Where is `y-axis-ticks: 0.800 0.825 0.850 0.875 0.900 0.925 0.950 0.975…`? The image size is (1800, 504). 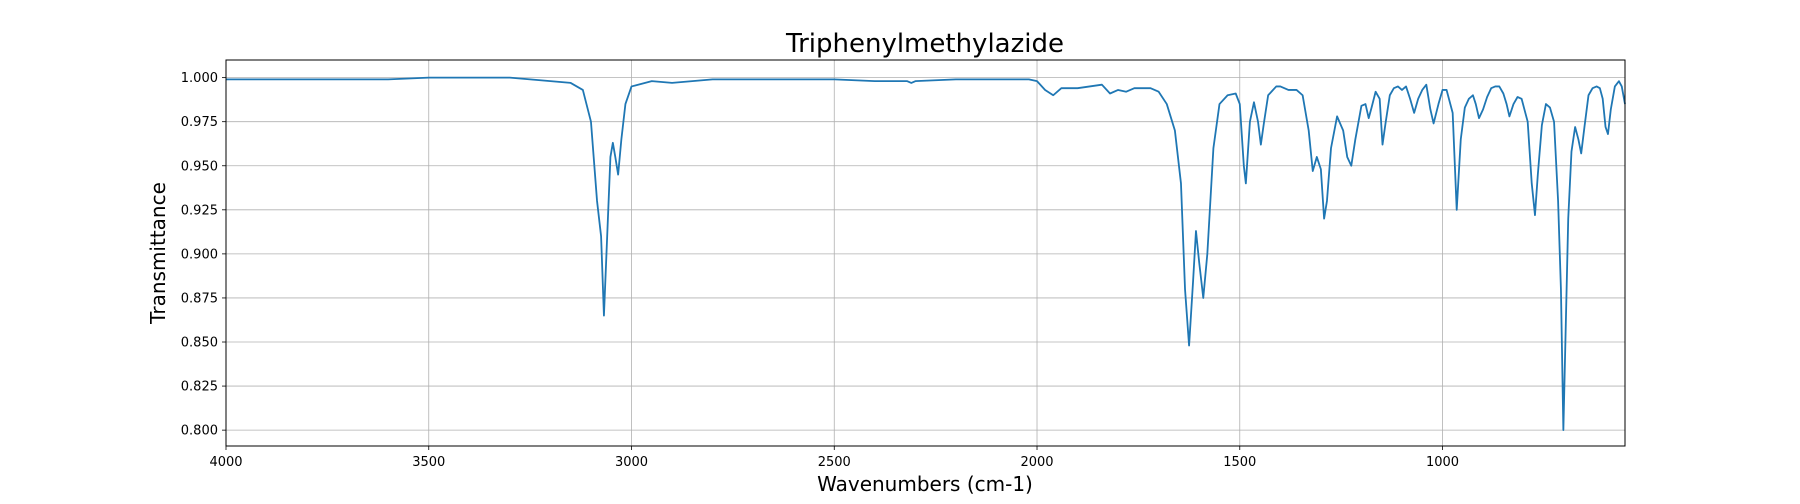 y-axis-ticks: 0.800 0.825 0.850 0.875 0.900 0.925 0.950 0.975… is located at coordinates (203, 255).